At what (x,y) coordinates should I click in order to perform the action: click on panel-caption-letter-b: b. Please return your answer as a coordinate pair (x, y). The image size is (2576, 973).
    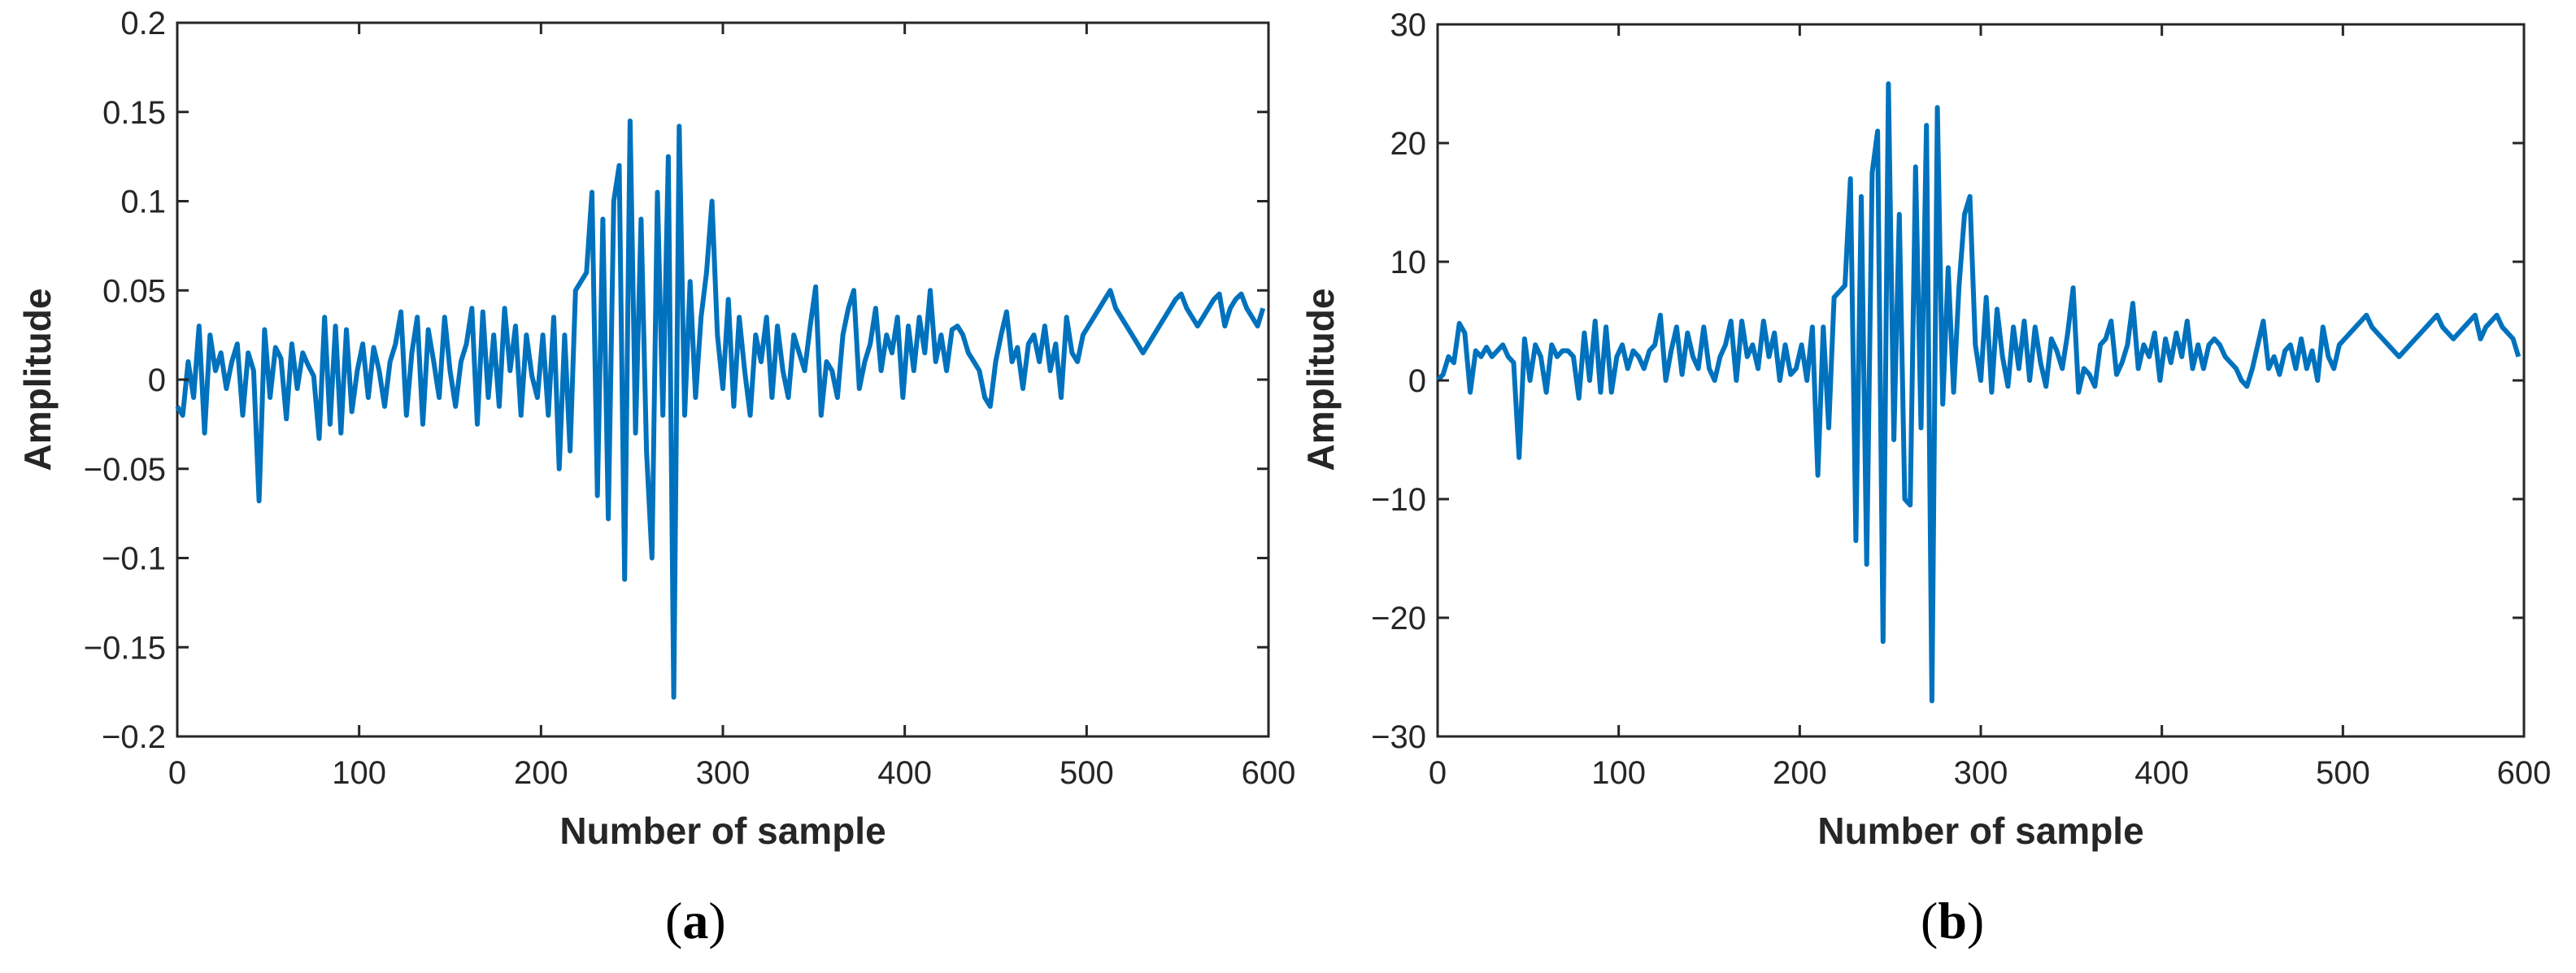
    Looking at the image, I should click on (1952, 920).